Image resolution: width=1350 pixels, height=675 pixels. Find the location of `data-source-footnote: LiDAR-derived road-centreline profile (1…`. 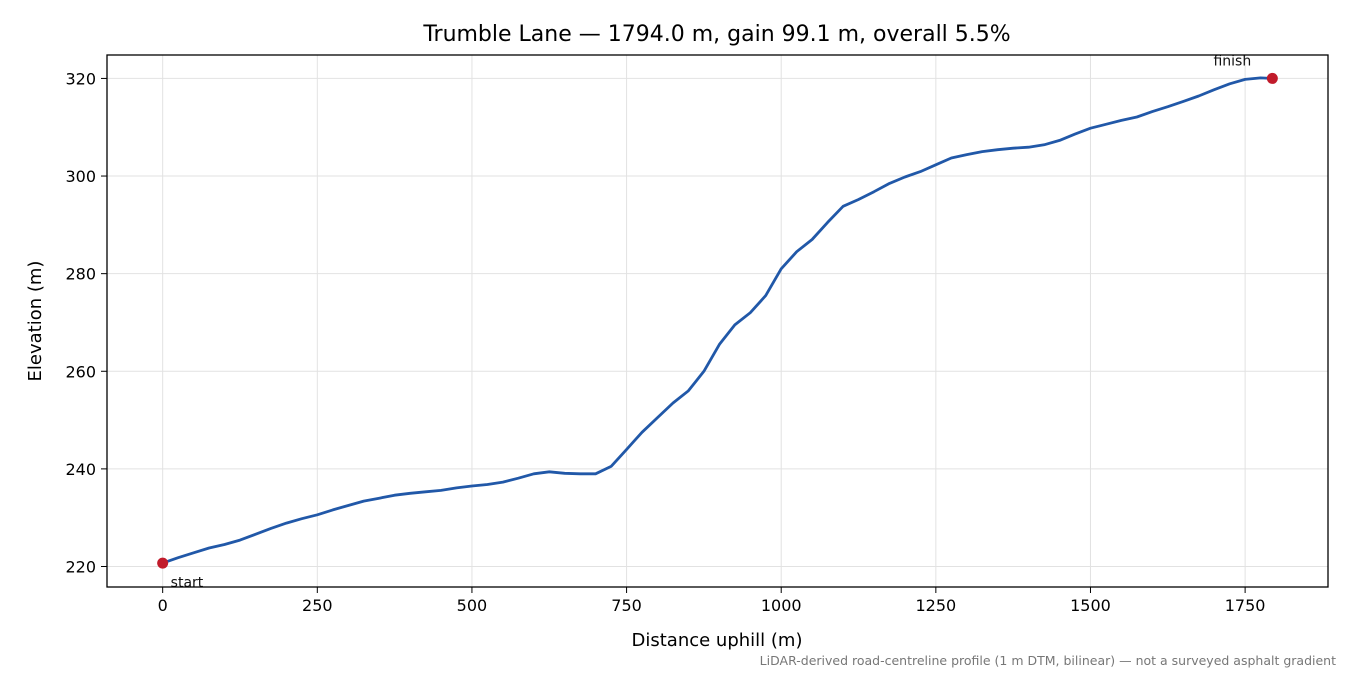

data-source-footnote: LiDAR-derived road-centreline profile (1… is located at coordinates (1048, 660).